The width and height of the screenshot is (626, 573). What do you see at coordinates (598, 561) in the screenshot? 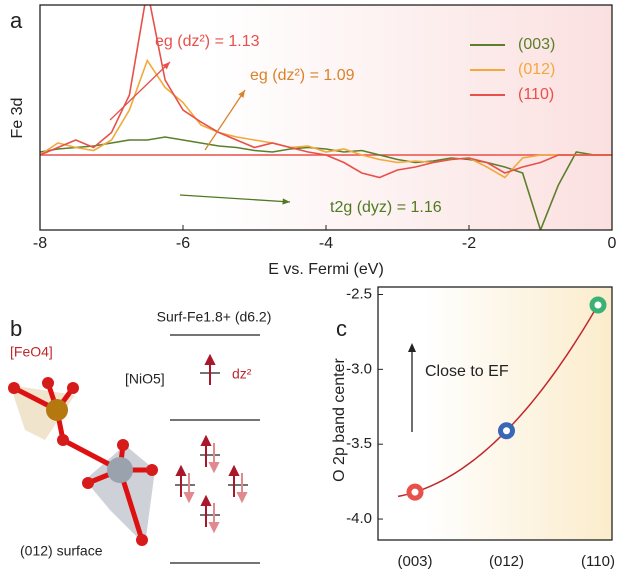
I see `x-tick-label: (110)` at bounding box center [598, 561].